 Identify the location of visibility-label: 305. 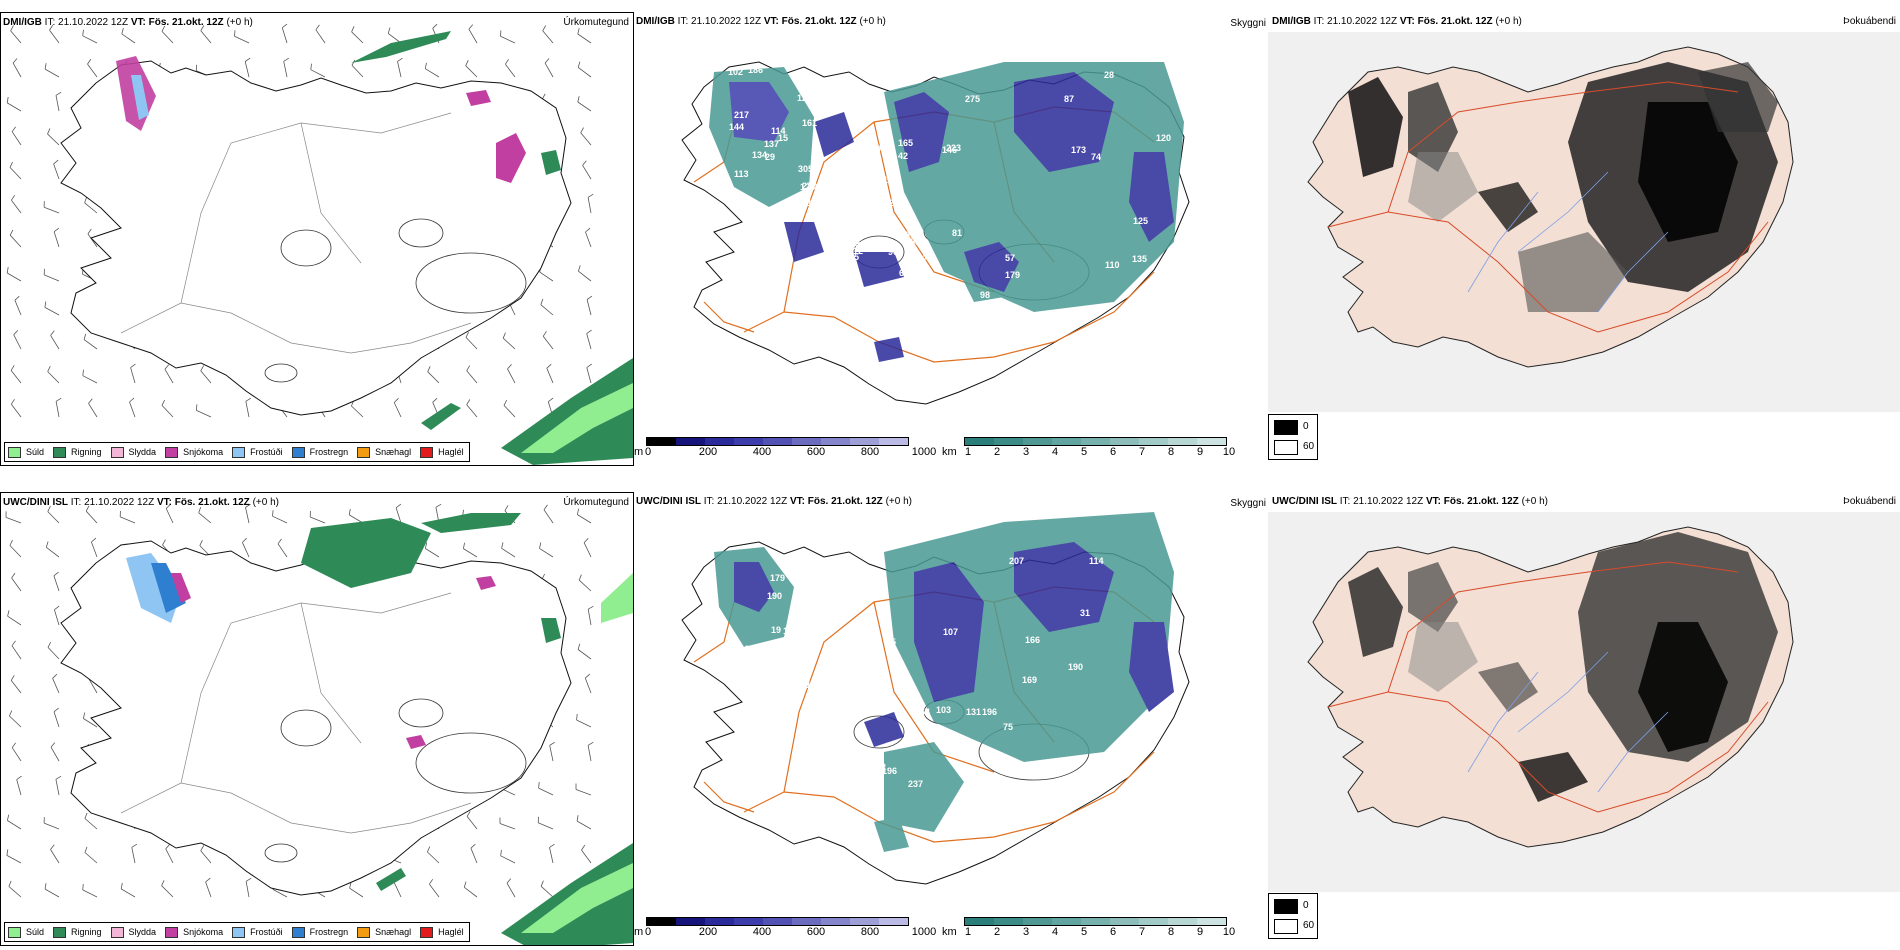
(839, 621).